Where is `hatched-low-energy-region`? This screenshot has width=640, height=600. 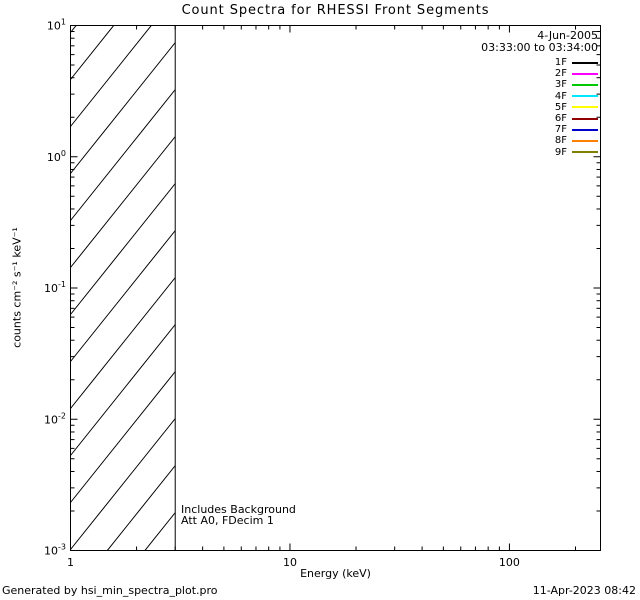 hatched-low-energy-region is located at coordinates (123, 288).